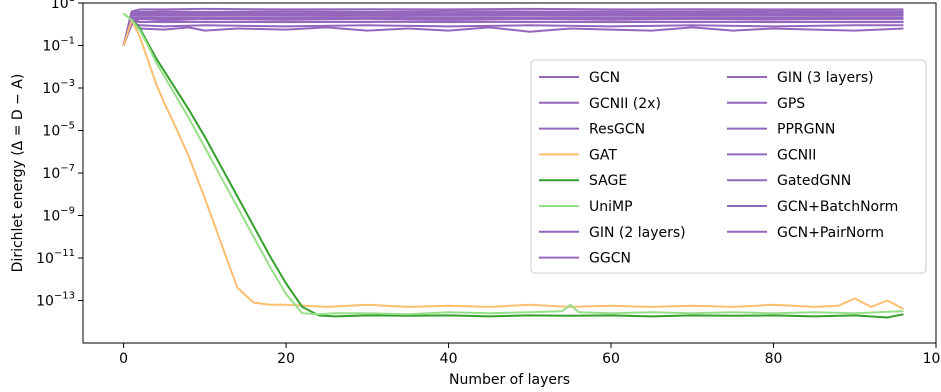 The image size is (941, 392). What do you see at coordinates (55, 300) in the screenshot?
I see `y-tick-label: 10⁻¹³` at bounding box center [55, 300].